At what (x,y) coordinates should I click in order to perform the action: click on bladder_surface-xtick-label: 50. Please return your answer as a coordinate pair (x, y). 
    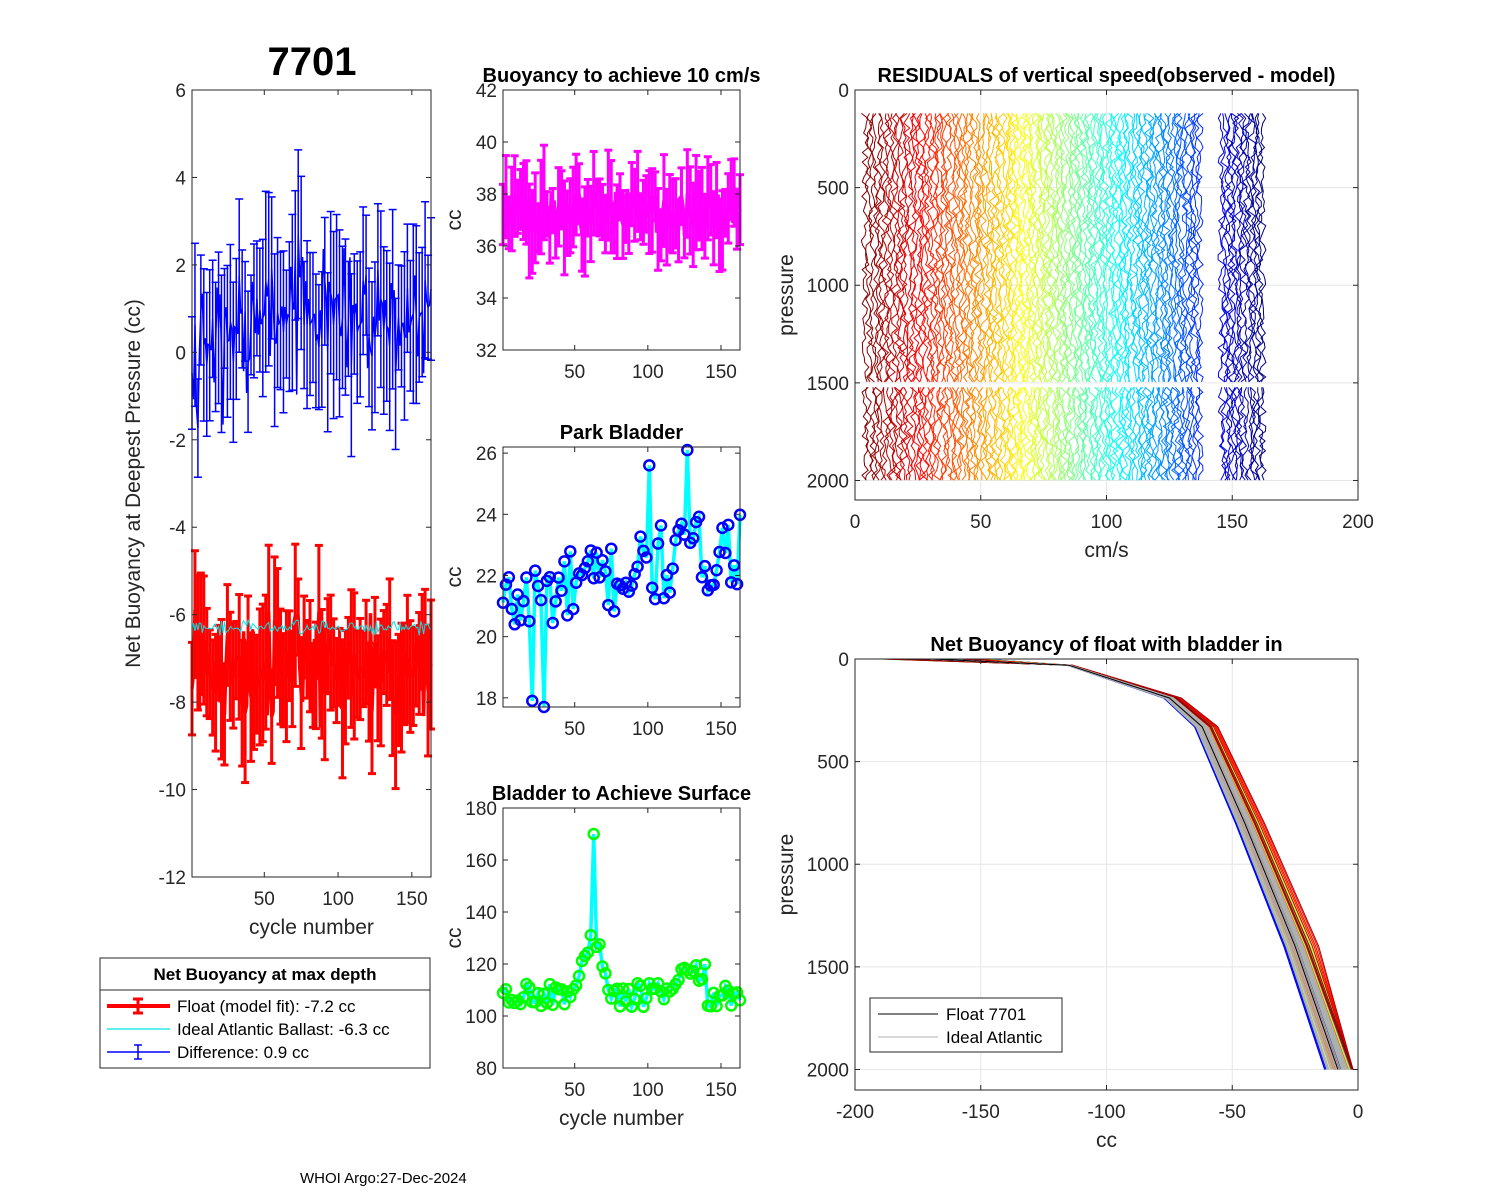
    Looking at the image, I should click on (574, 1090).